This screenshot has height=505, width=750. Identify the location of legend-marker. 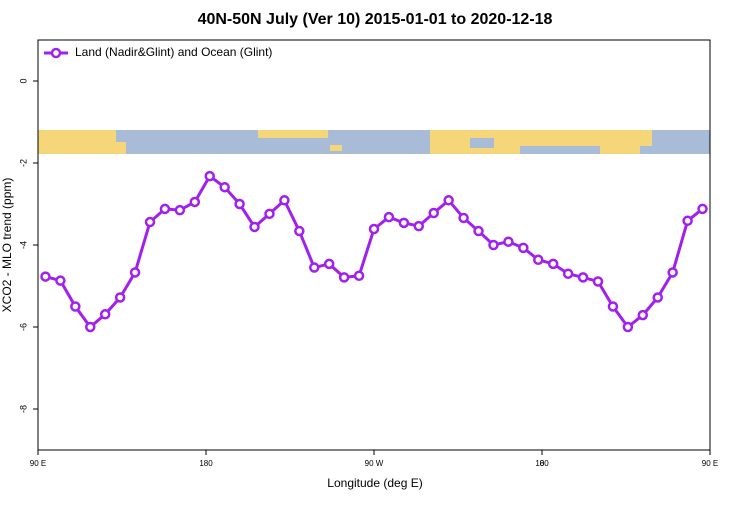
(56, 53).